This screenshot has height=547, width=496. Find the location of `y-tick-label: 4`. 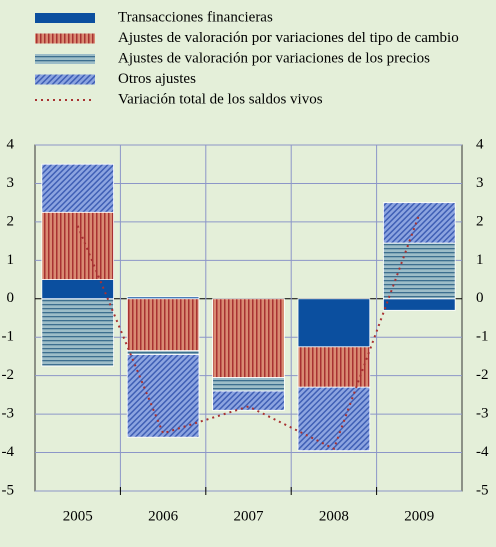

y-tick-label: 4 is located at coordinates (11, 144).